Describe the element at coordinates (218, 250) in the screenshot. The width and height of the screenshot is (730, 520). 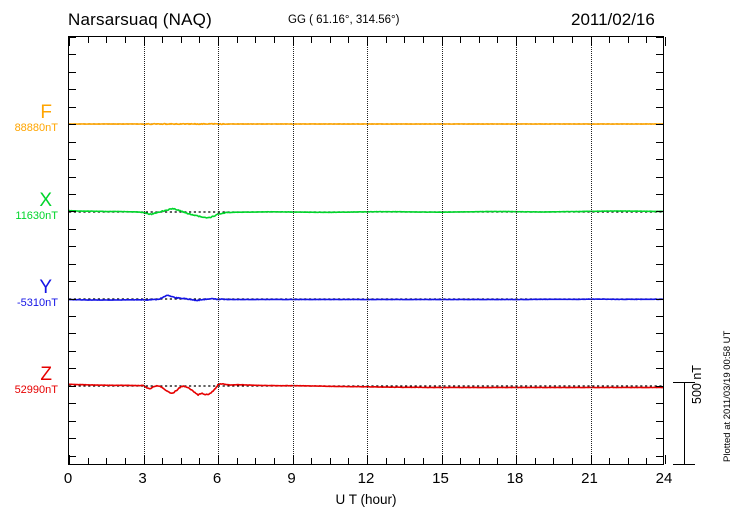
I see `gridline-6h` at that location.